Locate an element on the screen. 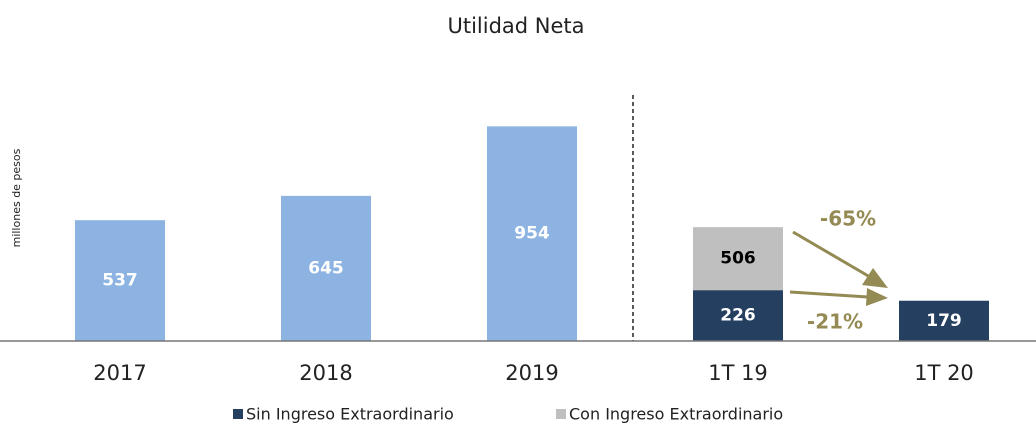 This screenshot has height=424, width=1036. annotation: -21% is located at coordinates (835, 322).